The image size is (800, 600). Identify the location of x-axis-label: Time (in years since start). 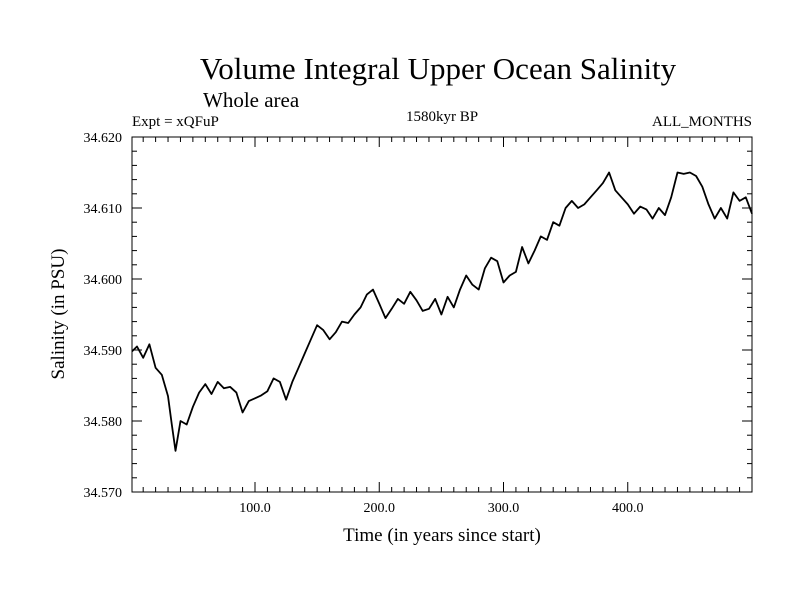
(442, 535).